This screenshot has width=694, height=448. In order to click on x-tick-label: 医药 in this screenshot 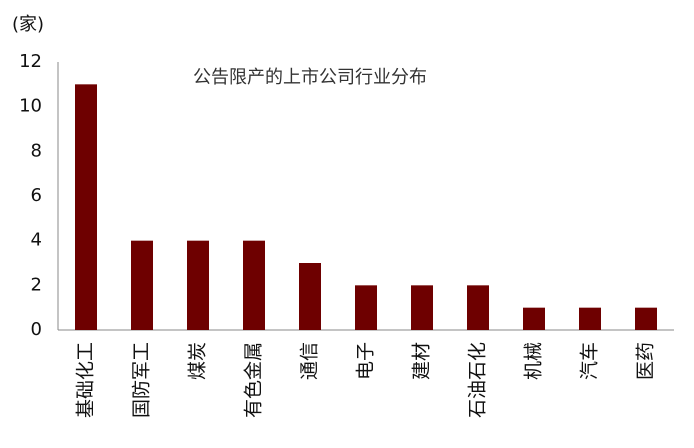, I will do `click(646, 361)`.